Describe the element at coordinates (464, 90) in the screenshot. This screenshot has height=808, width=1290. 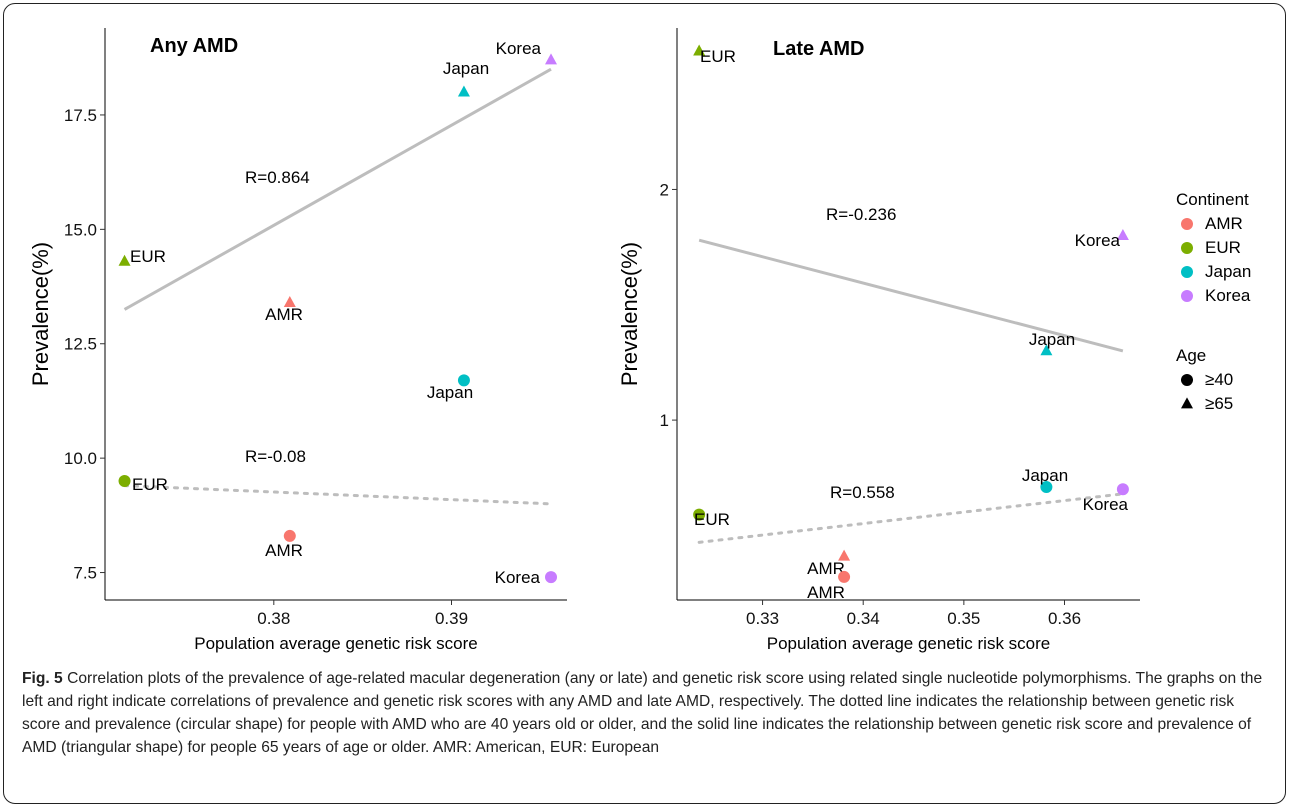
I see `data-point-japan` at that location.